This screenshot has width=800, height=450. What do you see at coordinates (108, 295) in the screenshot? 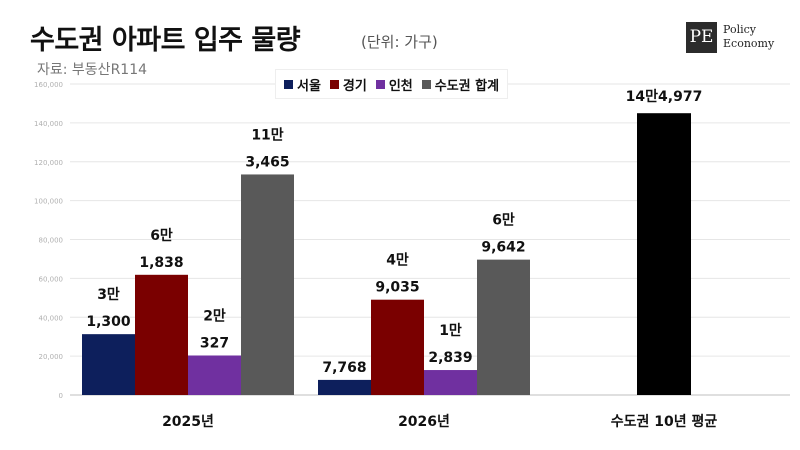
I see `data-label: 3만` at bounding box center [108, 295].